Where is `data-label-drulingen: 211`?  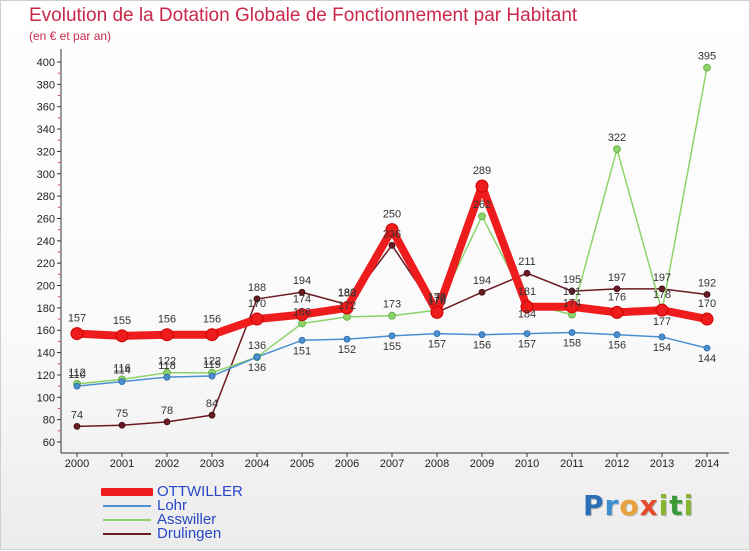 data-label-drulingen: 211 is located at coordinates (527, 262).